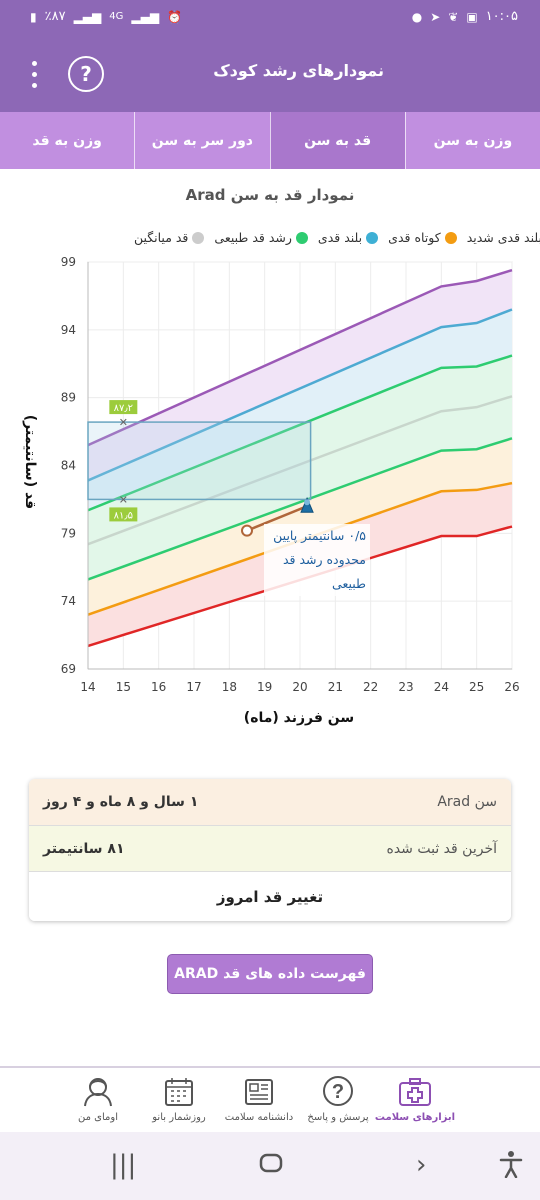  Describe the element at coordinates (338, 1117) in the screenshot. I see `nav-questions-label: پرسش و پاسخ` at that location.